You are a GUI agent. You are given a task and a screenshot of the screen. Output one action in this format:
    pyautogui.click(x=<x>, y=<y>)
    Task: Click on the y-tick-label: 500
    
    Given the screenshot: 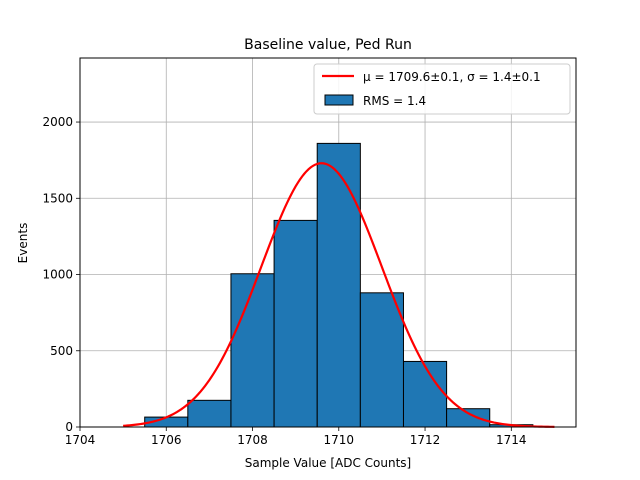 What is the action you would take?
    pyautogui.click(x=61, y=351)
    